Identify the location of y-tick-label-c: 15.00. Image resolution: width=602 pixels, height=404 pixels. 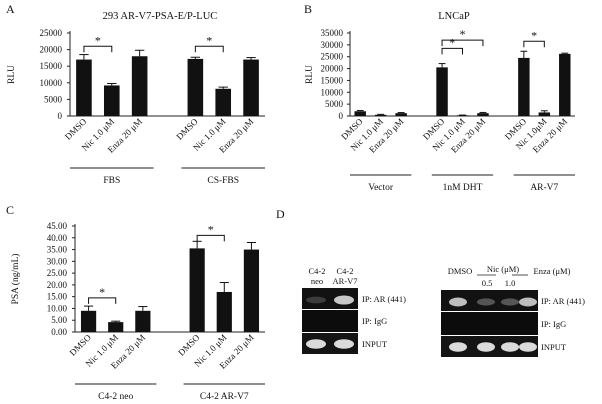
(57, 297).